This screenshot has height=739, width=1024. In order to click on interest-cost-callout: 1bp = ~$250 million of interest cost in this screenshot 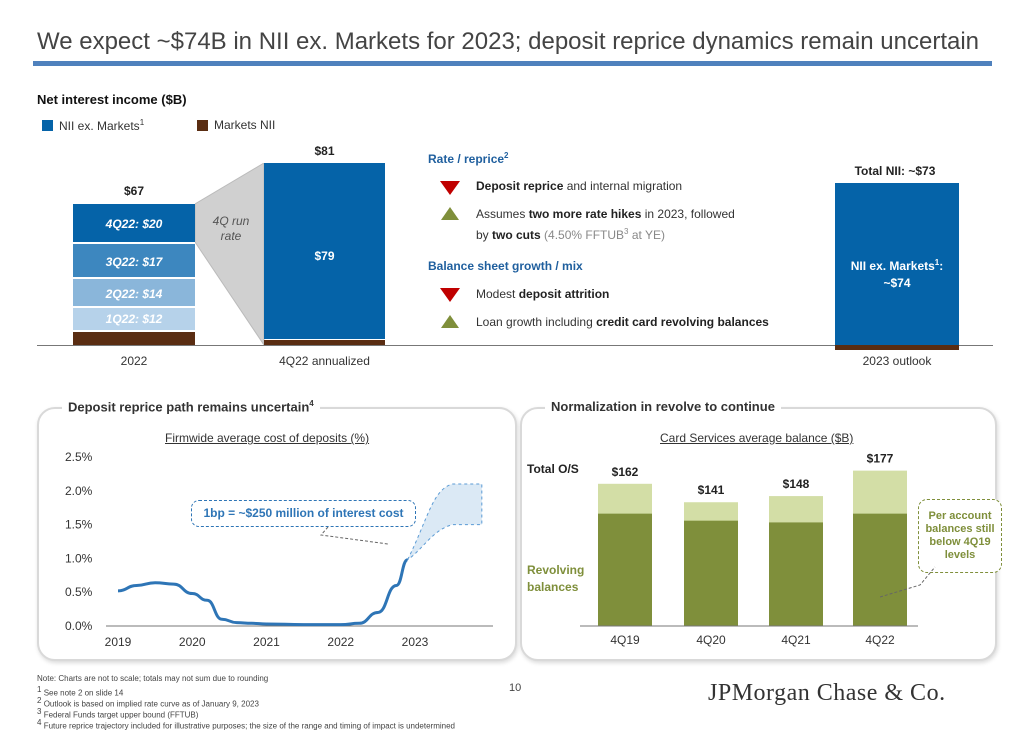, I will do `click(303, 513)`.